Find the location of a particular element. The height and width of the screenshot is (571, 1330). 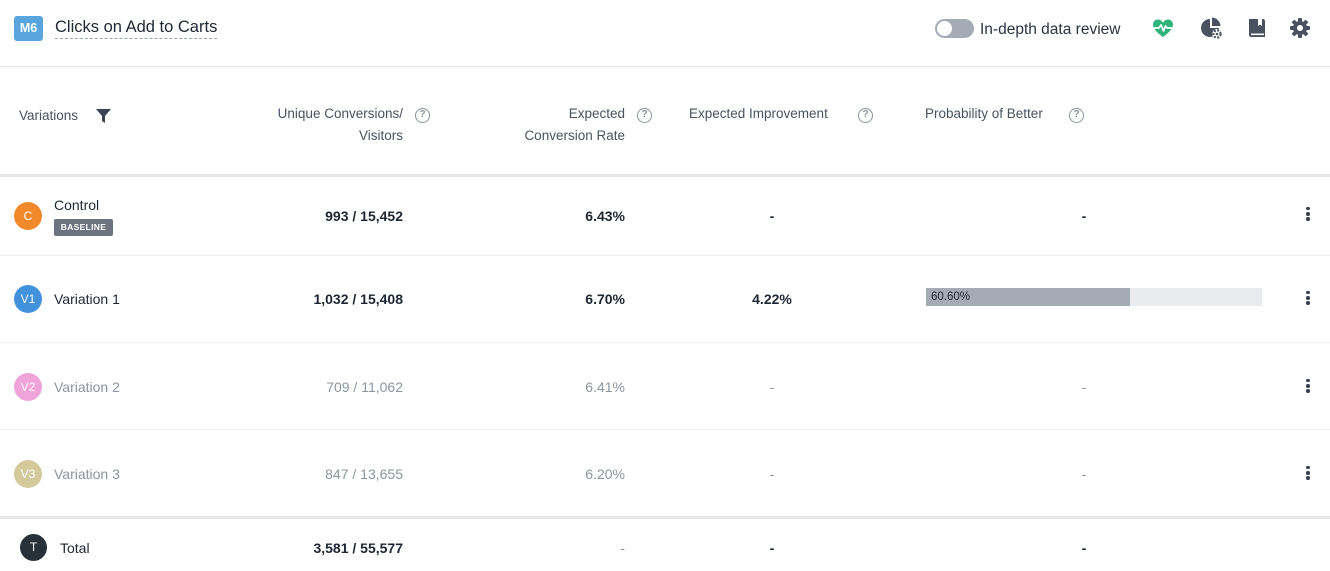

avatar-variation-3: V3 is located at coordinates (28, 474).